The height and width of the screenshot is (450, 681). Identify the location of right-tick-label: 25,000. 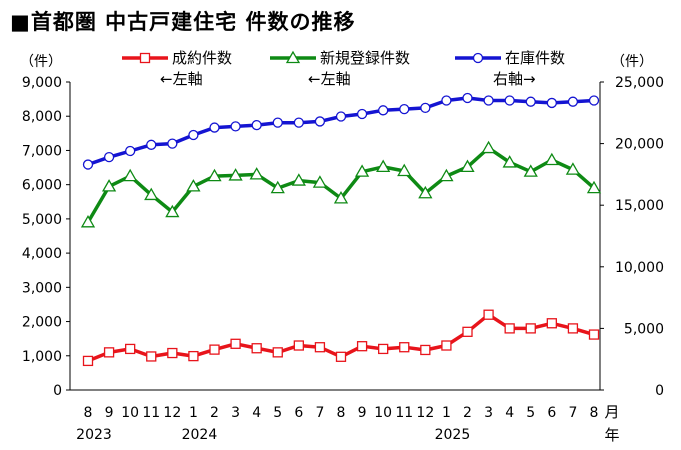
(639, 83).